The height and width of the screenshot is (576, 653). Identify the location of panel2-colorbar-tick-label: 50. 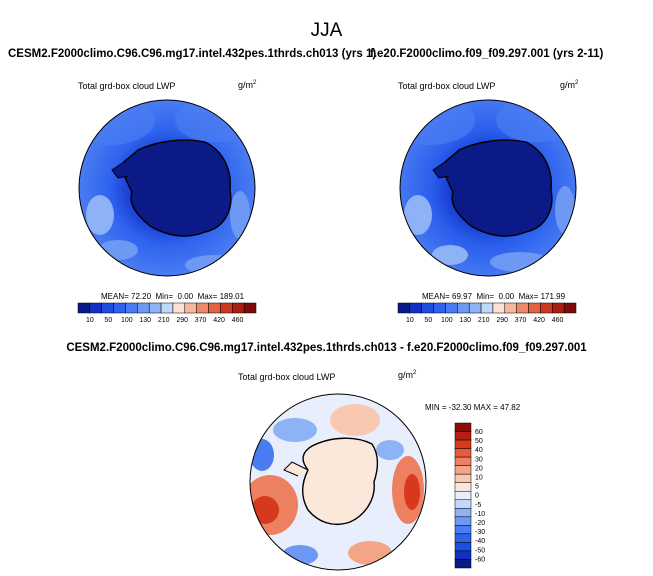
(428, 320).